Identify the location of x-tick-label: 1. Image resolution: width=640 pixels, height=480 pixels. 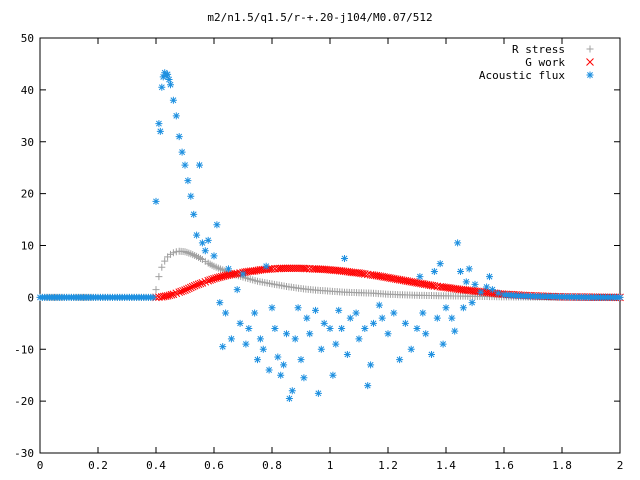
(330, 465).